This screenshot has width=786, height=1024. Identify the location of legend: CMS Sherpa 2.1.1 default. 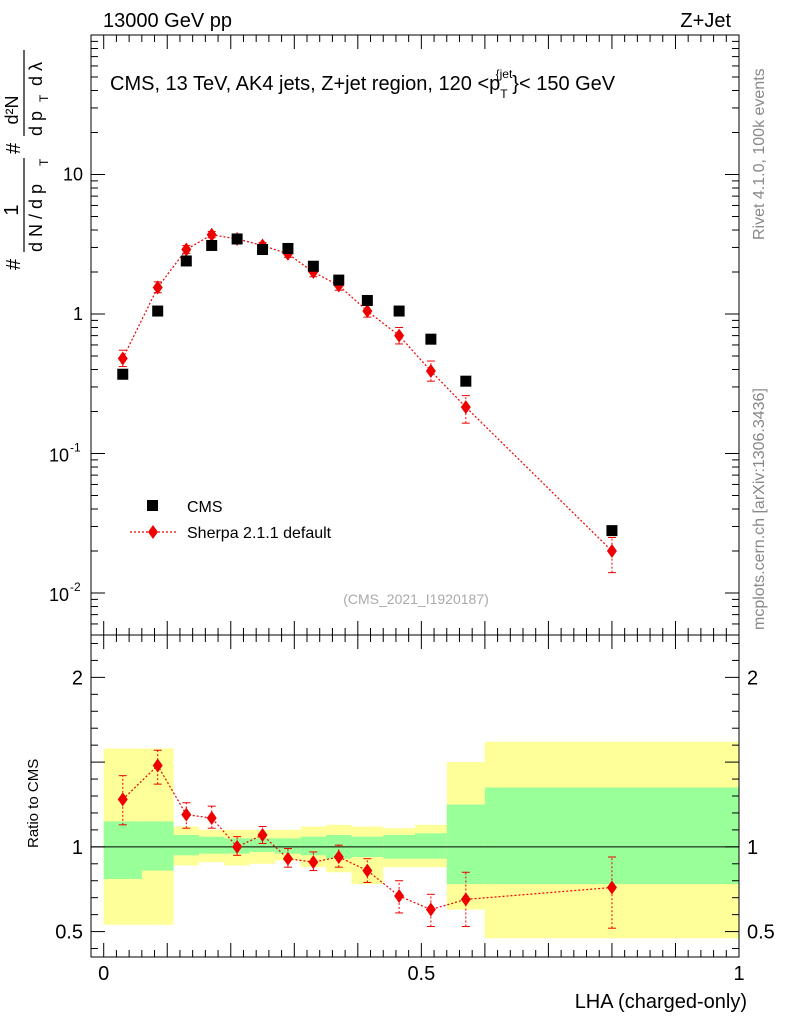
(231, 520).